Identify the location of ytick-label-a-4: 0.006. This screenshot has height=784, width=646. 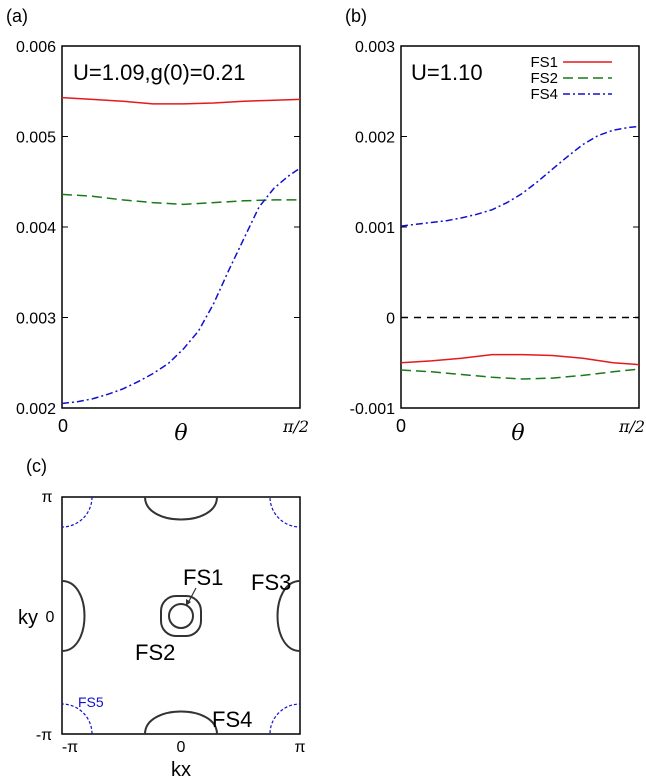
(36, 47).